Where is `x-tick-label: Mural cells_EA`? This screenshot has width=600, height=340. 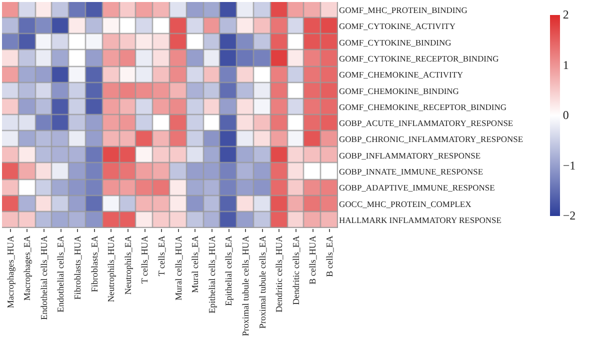 x-tick-label: Mural cells_EA is located at coordinates (195, 264).